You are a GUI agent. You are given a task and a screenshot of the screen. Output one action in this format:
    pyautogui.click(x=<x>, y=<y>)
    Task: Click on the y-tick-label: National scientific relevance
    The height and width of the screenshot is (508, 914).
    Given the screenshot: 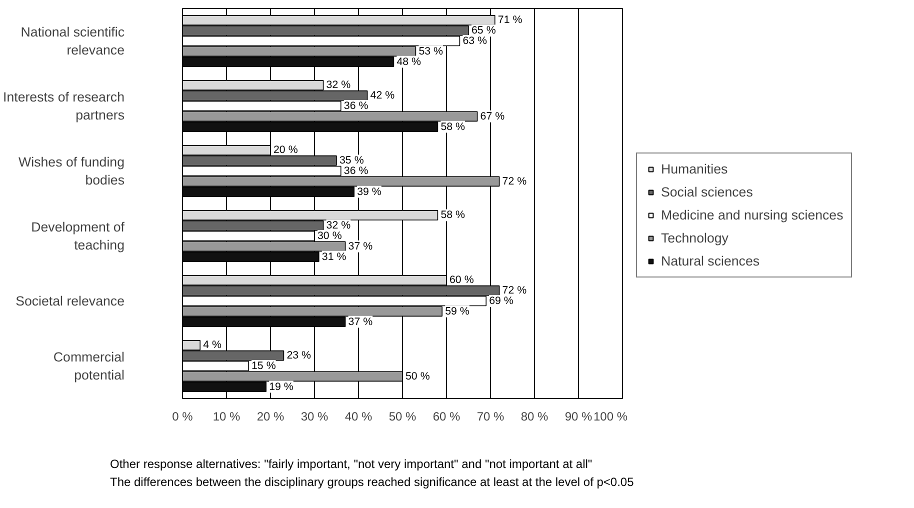 What is the action you would take?
    pyautogui.click(x=72, y=41)
    